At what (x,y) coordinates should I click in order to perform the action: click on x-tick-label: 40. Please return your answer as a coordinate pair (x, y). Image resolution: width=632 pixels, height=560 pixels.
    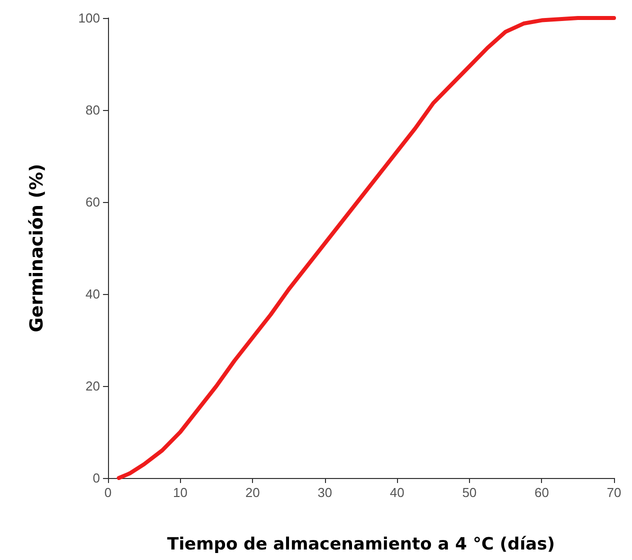
    Looking at the image, I should click on (397, 492).